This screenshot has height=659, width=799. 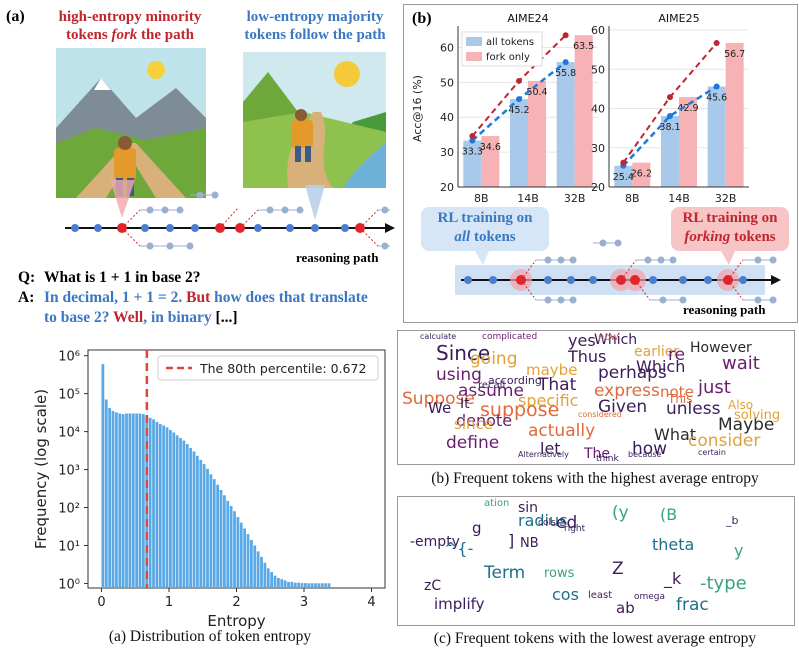 What do you see at coordinates (746, 425) in the screenshot?
I see `wordcloud-token: Maybe` at bounding box center [746, 425].